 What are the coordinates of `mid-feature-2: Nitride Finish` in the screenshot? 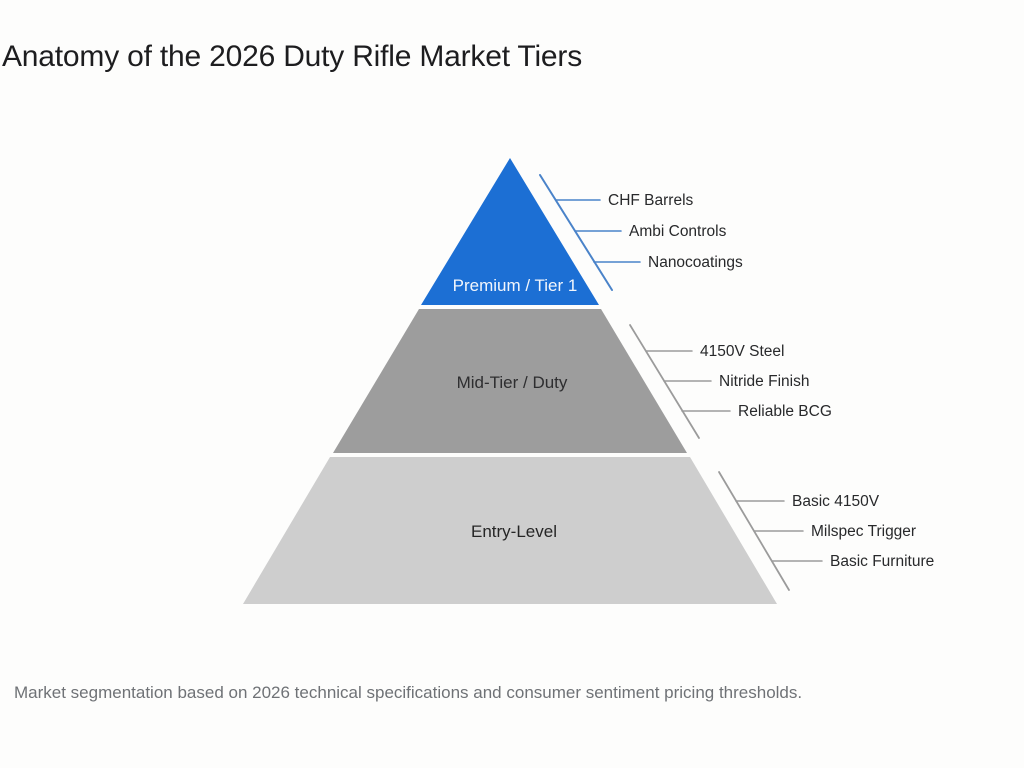 It's located at (764, 381).